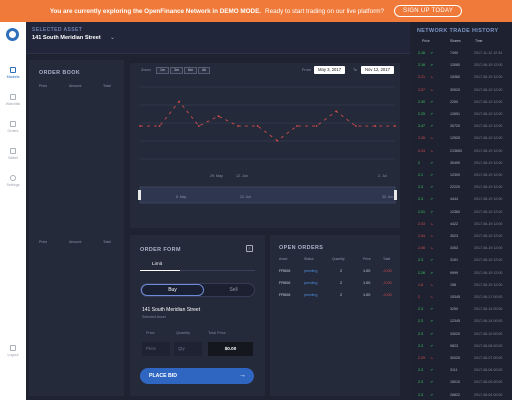 This screenshot has width=512, height=400. What do you see at coordinates (13, 185) in the screenshot?
I see `nav-label: Settings` at bounding box center [13, 185].